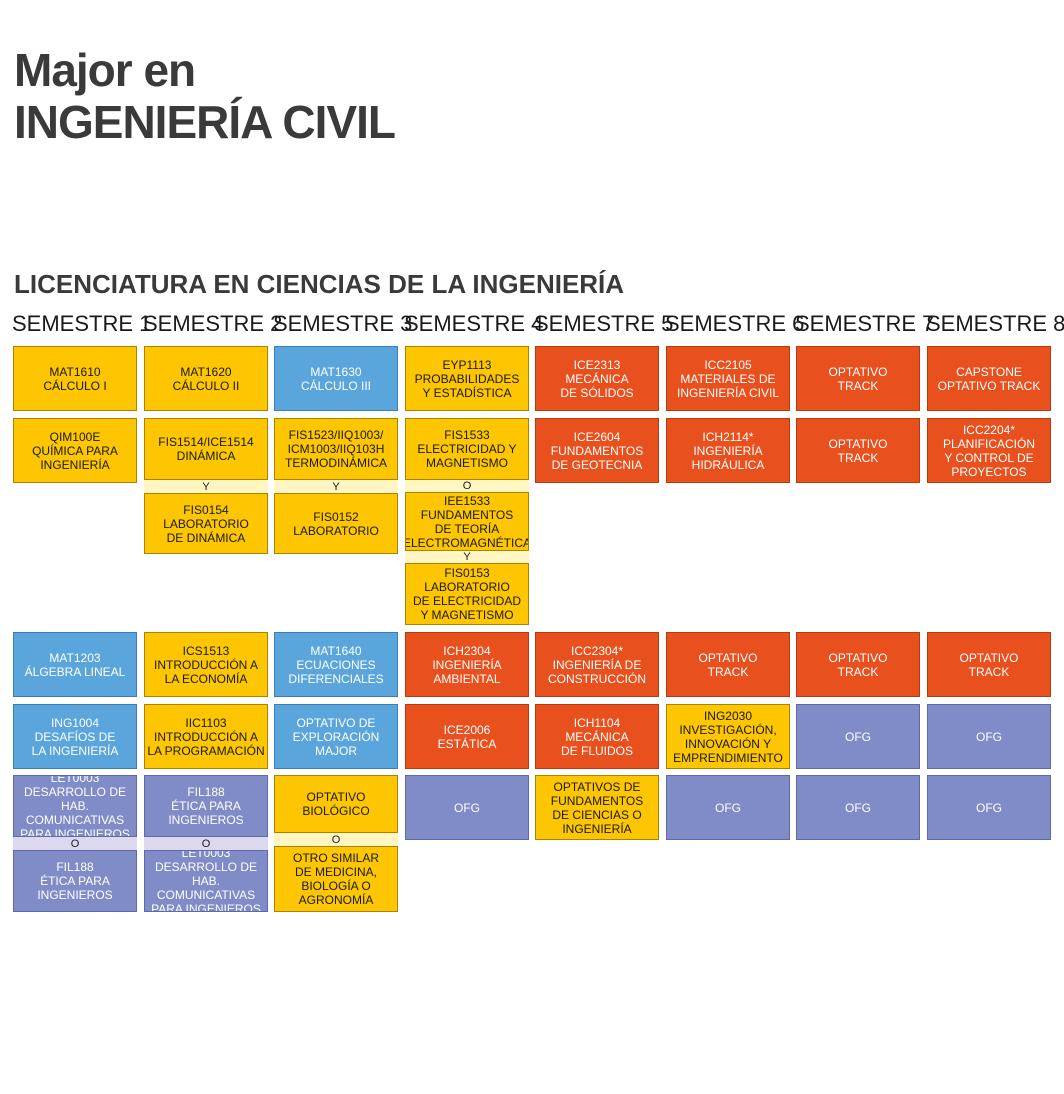  What do you see at coordinates (336, 664) in the screenshot?
I see `course-mat1640: MAT1640 ECUACIONES DIFERENCIALES` at bounding box center [336, 664].